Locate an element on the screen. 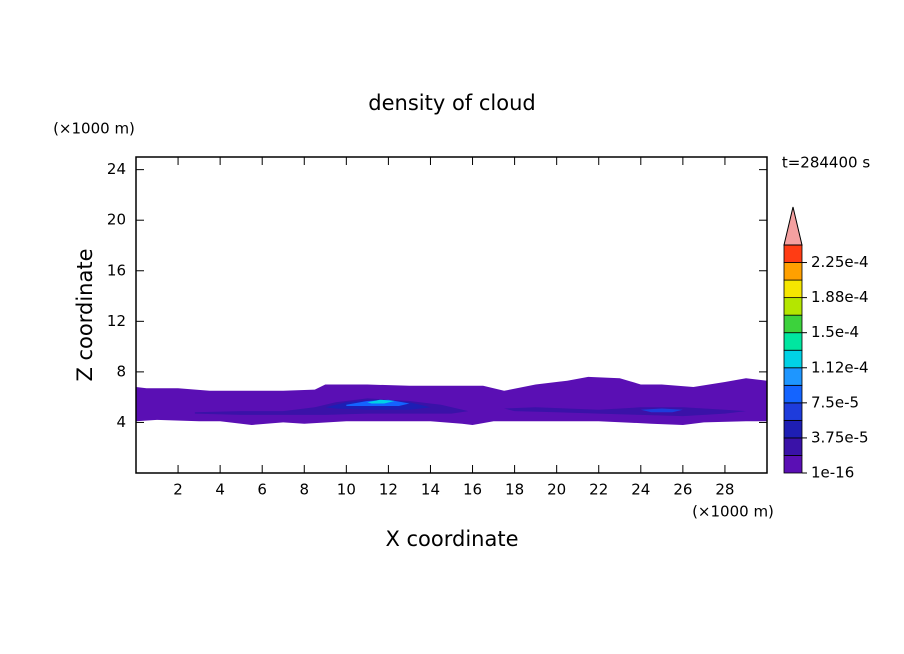  x-axis-label: X coordinate is located at coordinates (451, 539).